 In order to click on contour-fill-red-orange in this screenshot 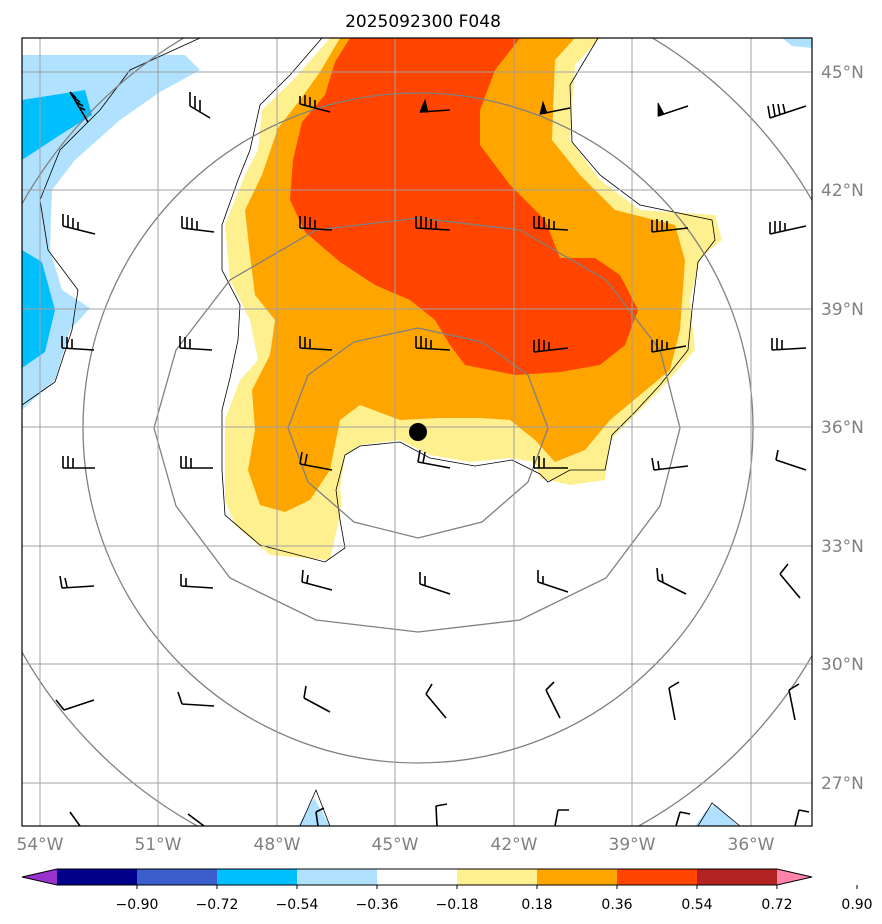, I will do `click(464, 206)`.